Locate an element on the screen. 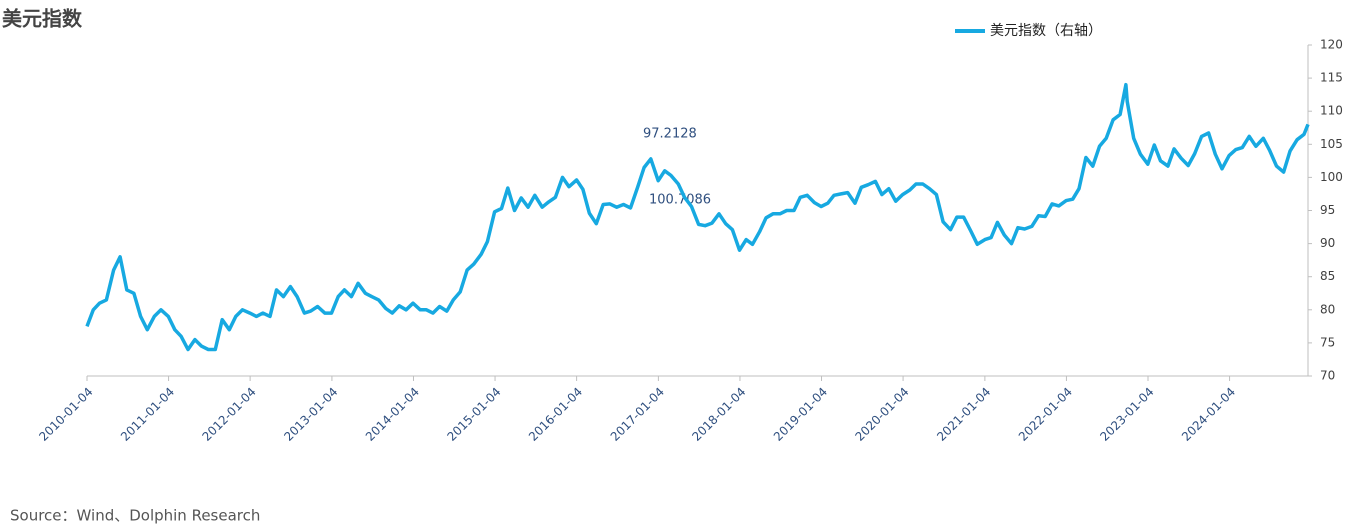 This screenshot has width=1346, height=532. y-tick-label: 85 is located at coordinates (1327, 276).